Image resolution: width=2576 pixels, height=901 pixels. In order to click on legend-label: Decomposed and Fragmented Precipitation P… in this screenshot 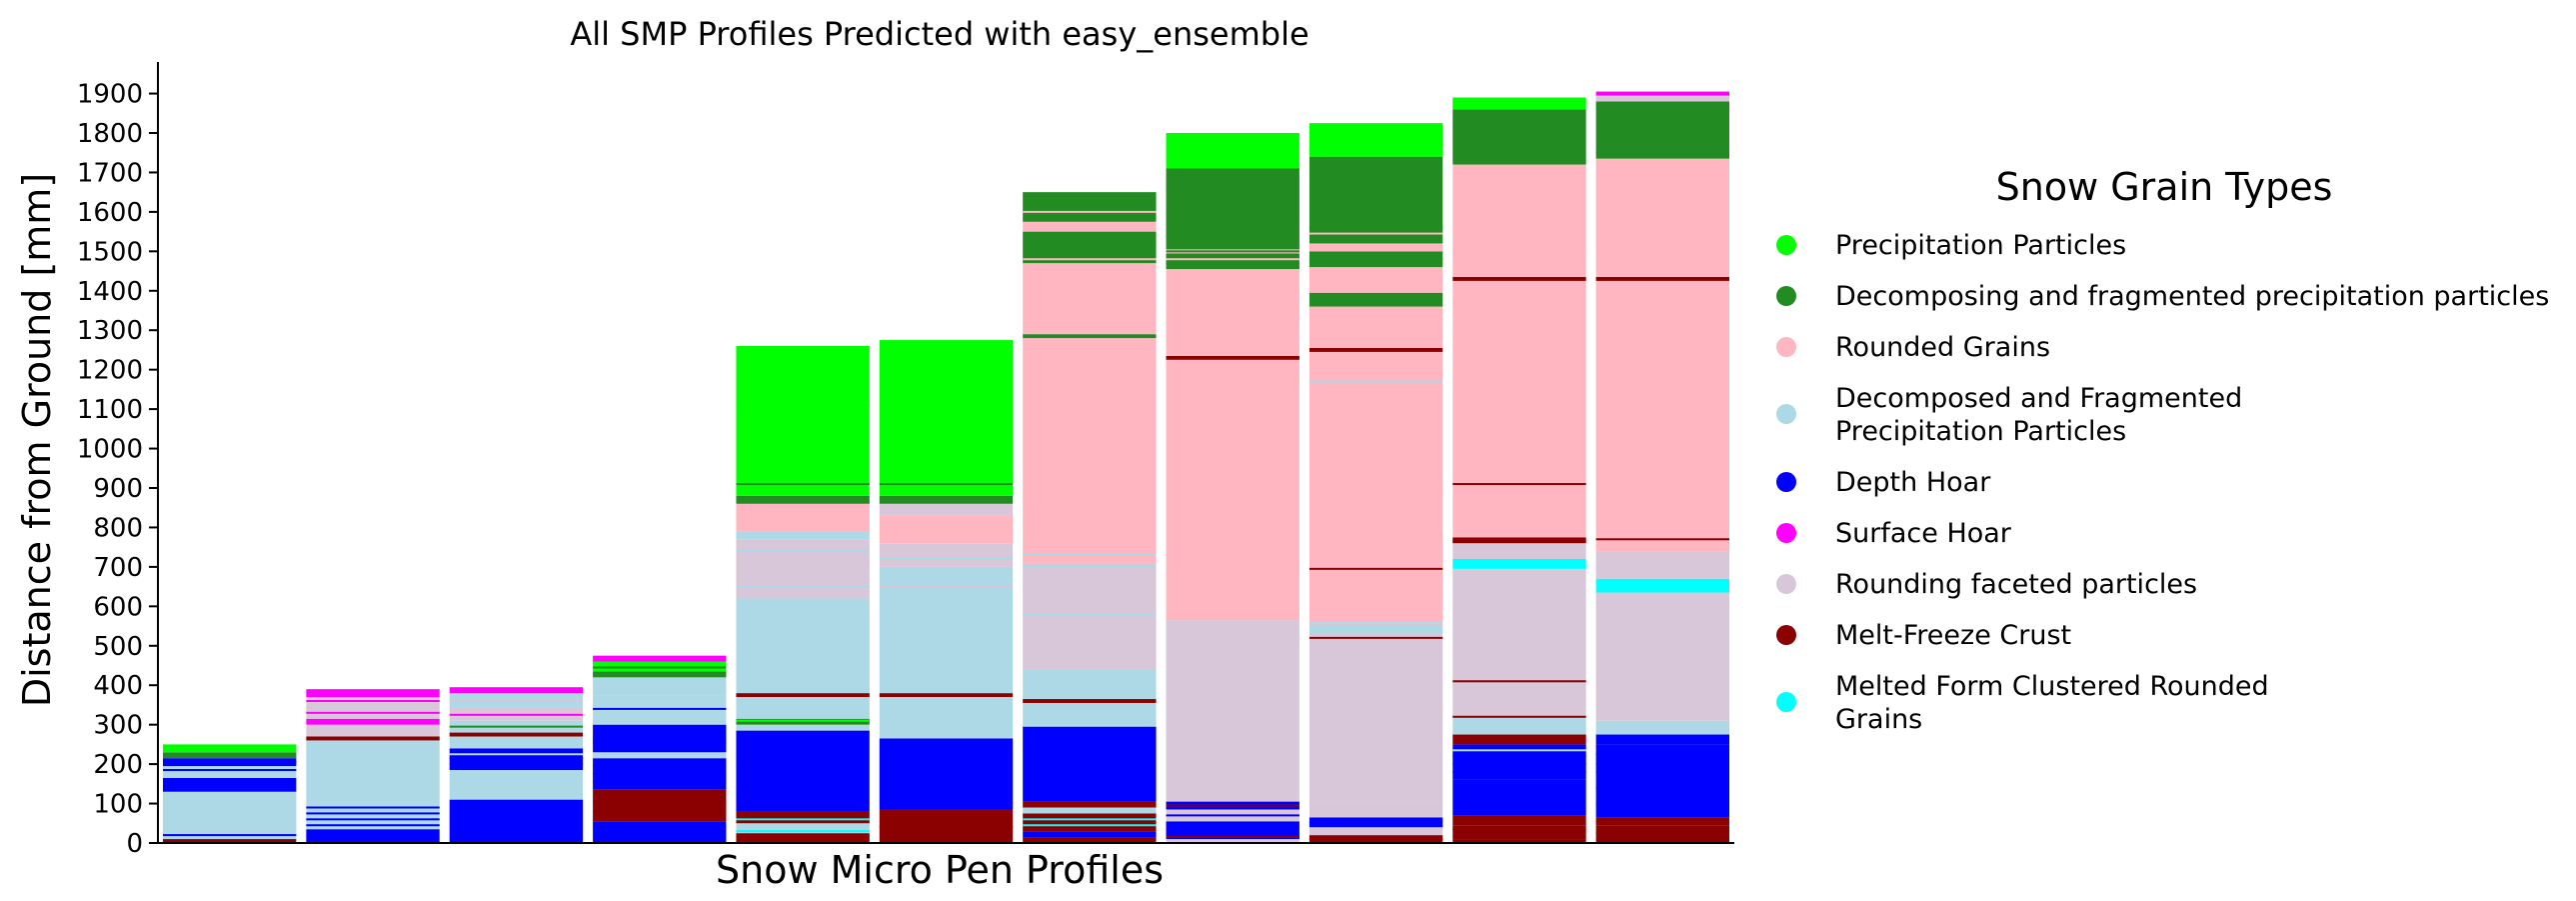, I will do `click(2038, 415)`.